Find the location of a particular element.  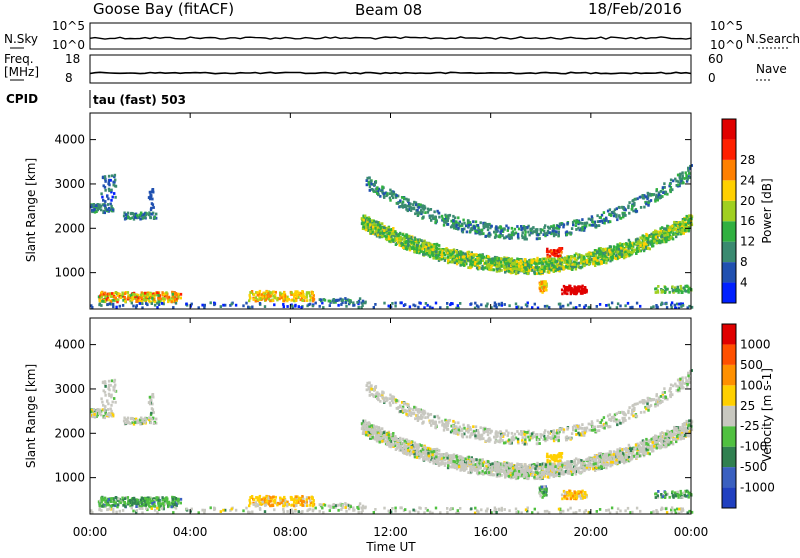

freq-unit-label: [MHz] is located at coordinates (21, 72).